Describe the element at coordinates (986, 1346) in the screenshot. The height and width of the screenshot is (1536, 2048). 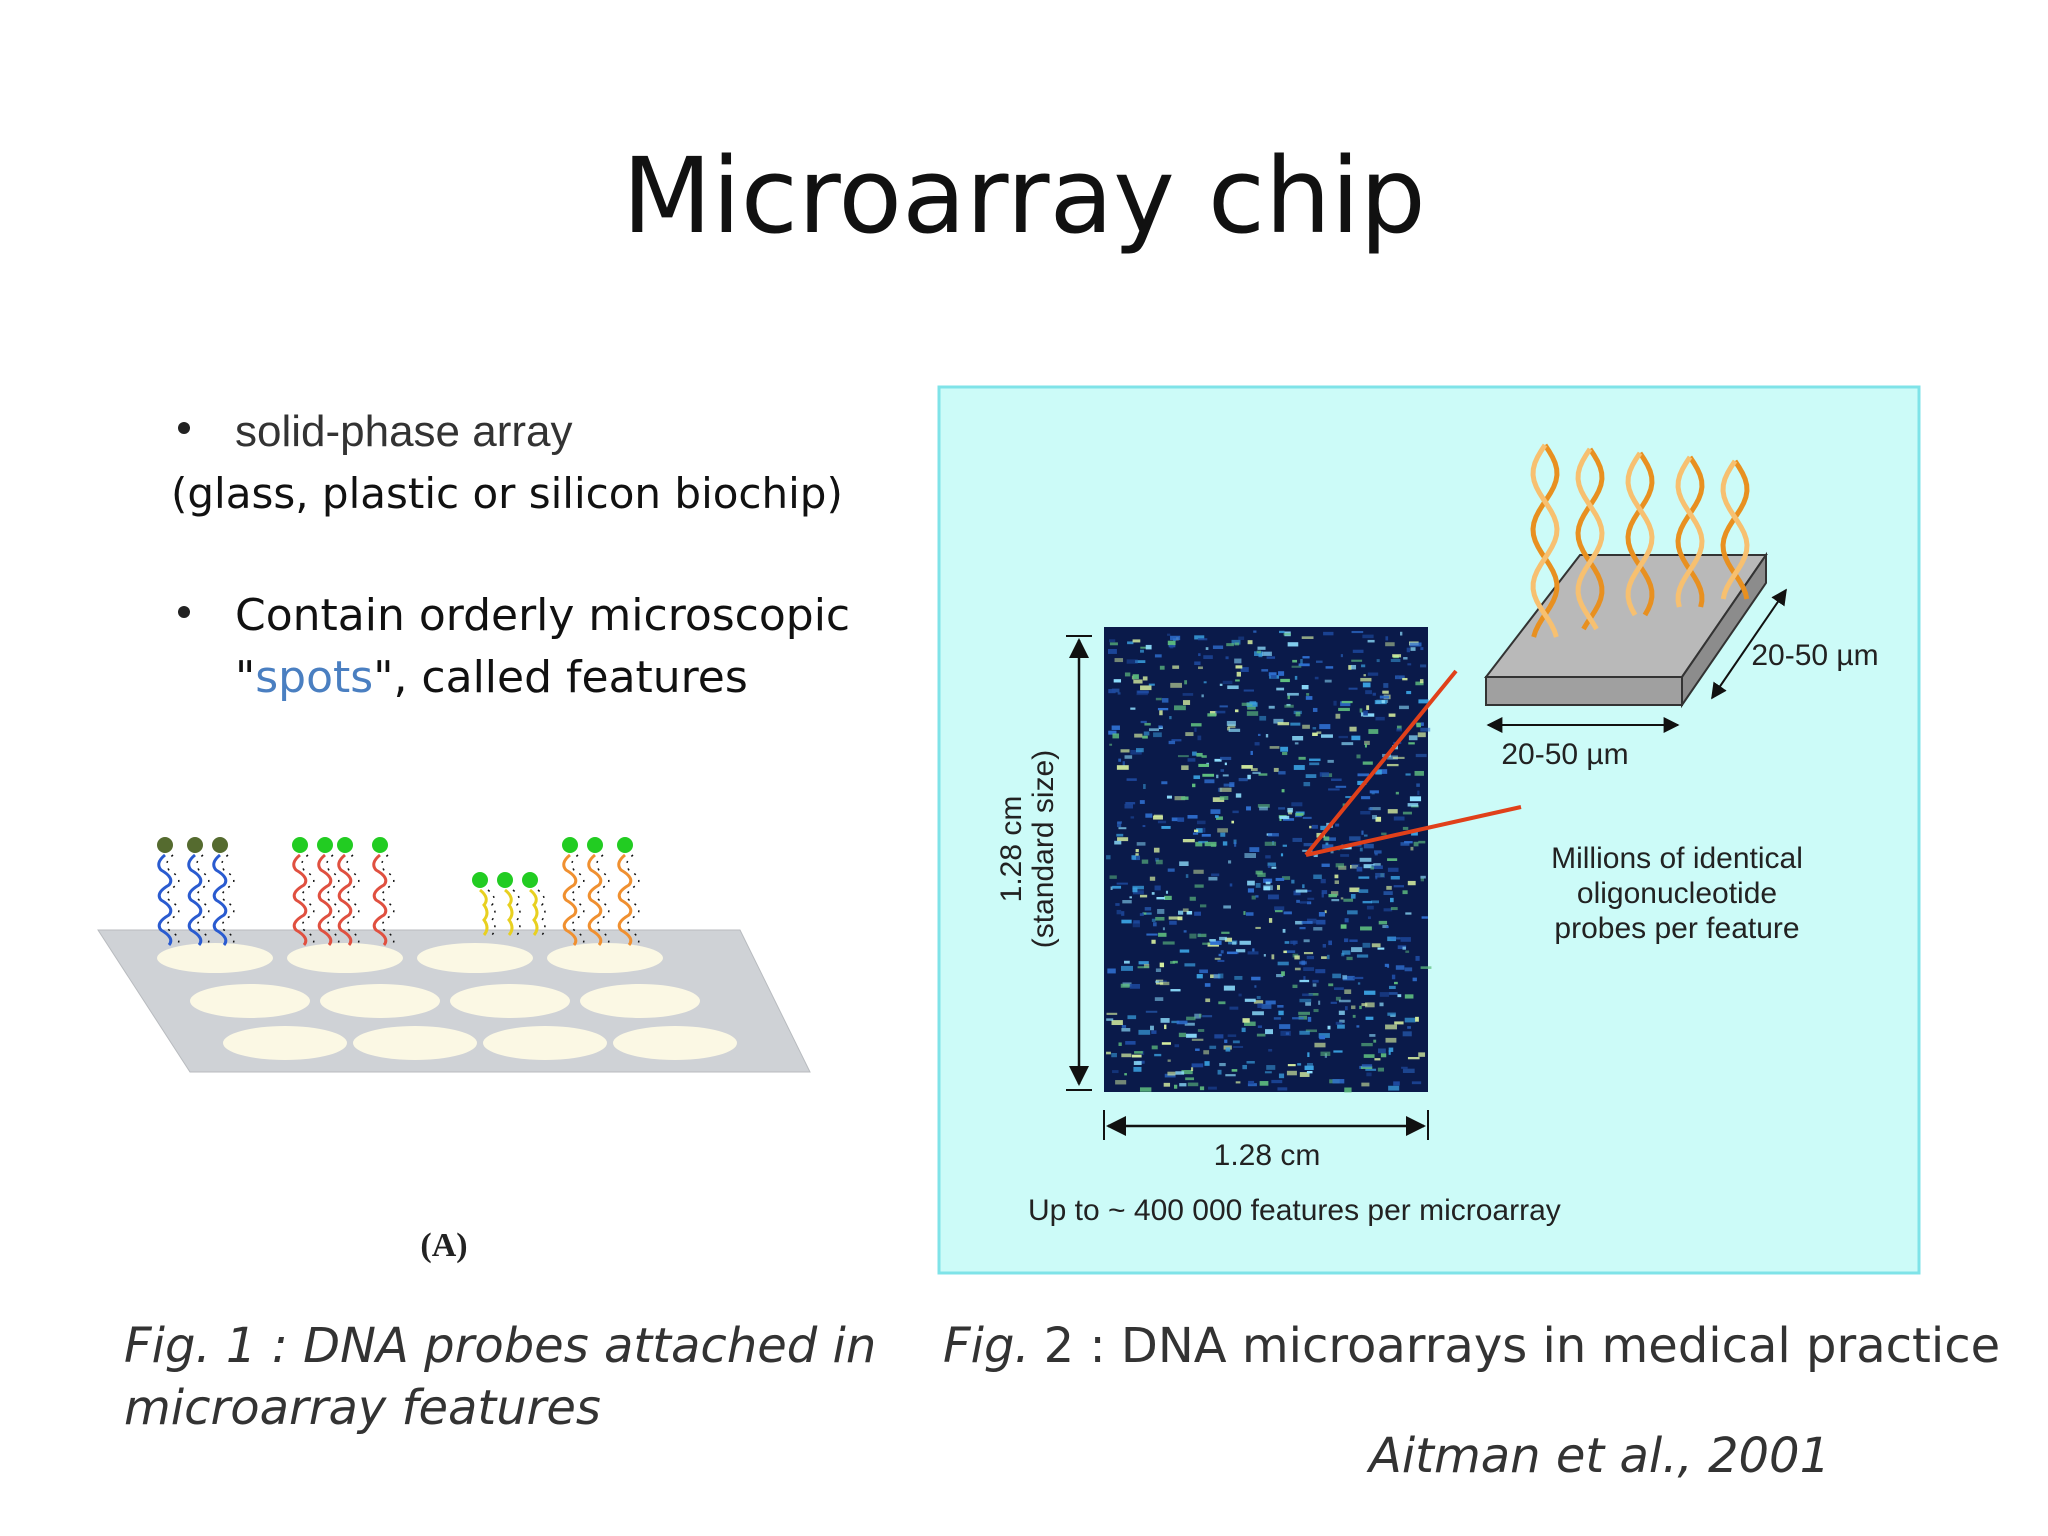
I see `caption-prefix: Fig.` at that location.